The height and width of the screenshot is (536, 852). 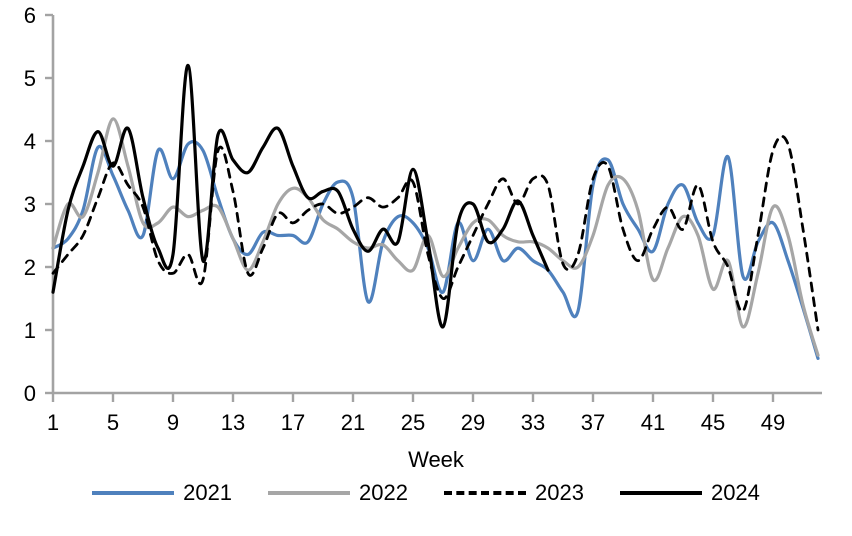 I want to click on y-tick-label: 5, so click(x=30, y=78).